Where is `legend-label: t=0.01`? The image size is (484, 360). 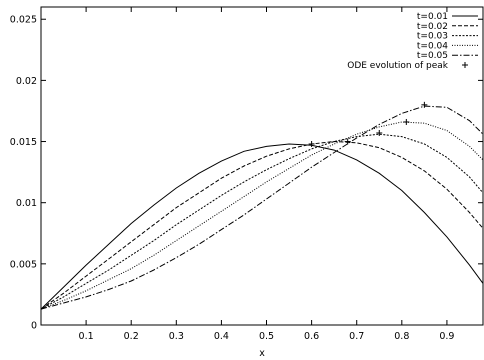
legend-label: t=0.01 is located at coordinates (432, 17).